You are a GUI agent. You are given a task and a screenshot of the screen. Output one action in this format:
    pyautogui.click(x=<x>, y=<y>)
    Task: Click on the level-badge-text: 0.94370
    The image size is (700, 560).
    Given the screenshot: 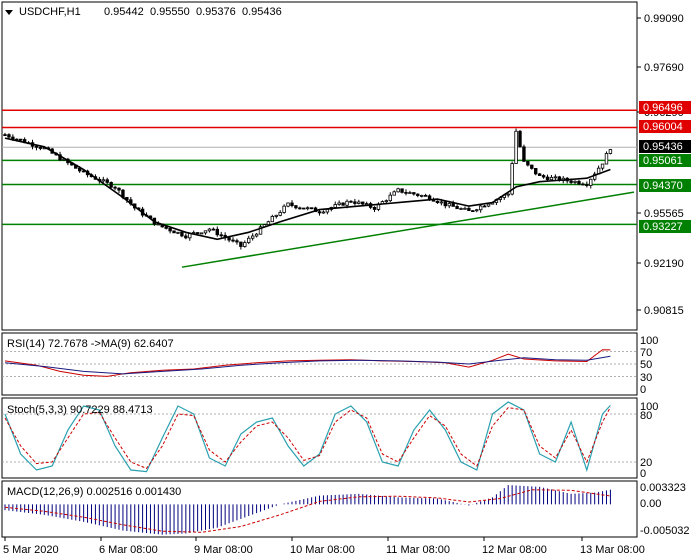 What is the action you would take?
    pyautogui.click(x=663, y=186)
    